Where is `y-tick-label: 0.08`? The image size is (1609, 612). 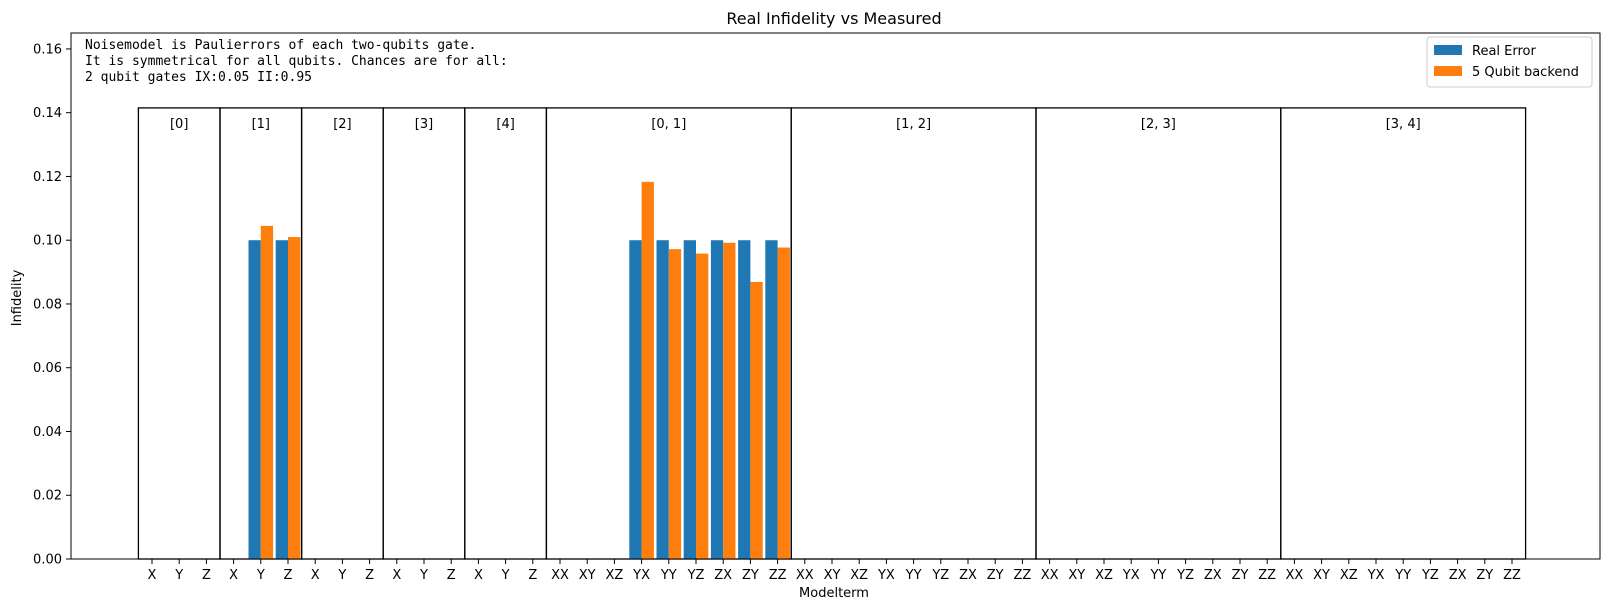
y-tick-label: 0.08 is located at coordinates (47, 304).